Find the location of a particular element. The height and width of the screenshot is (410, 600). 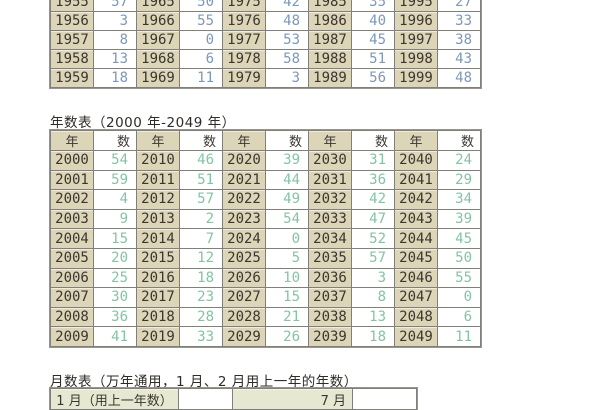

year-cell: 1986 is located at coordinates (330, 21).